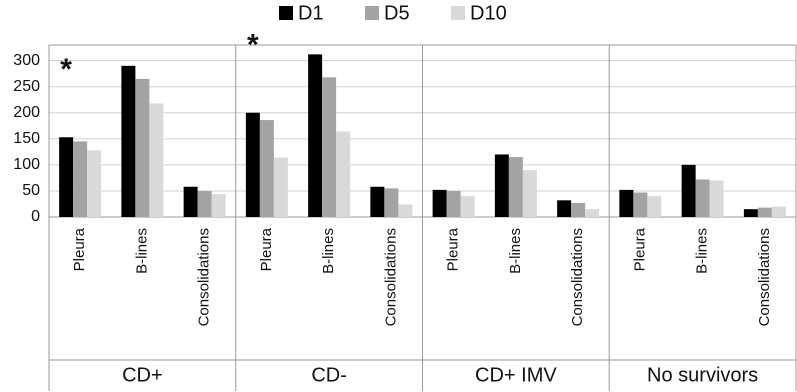  What do you see at coordinates (26, 112) in the screenshot?
I see `y-tick-label: 200` at bounding box center [26, 112].